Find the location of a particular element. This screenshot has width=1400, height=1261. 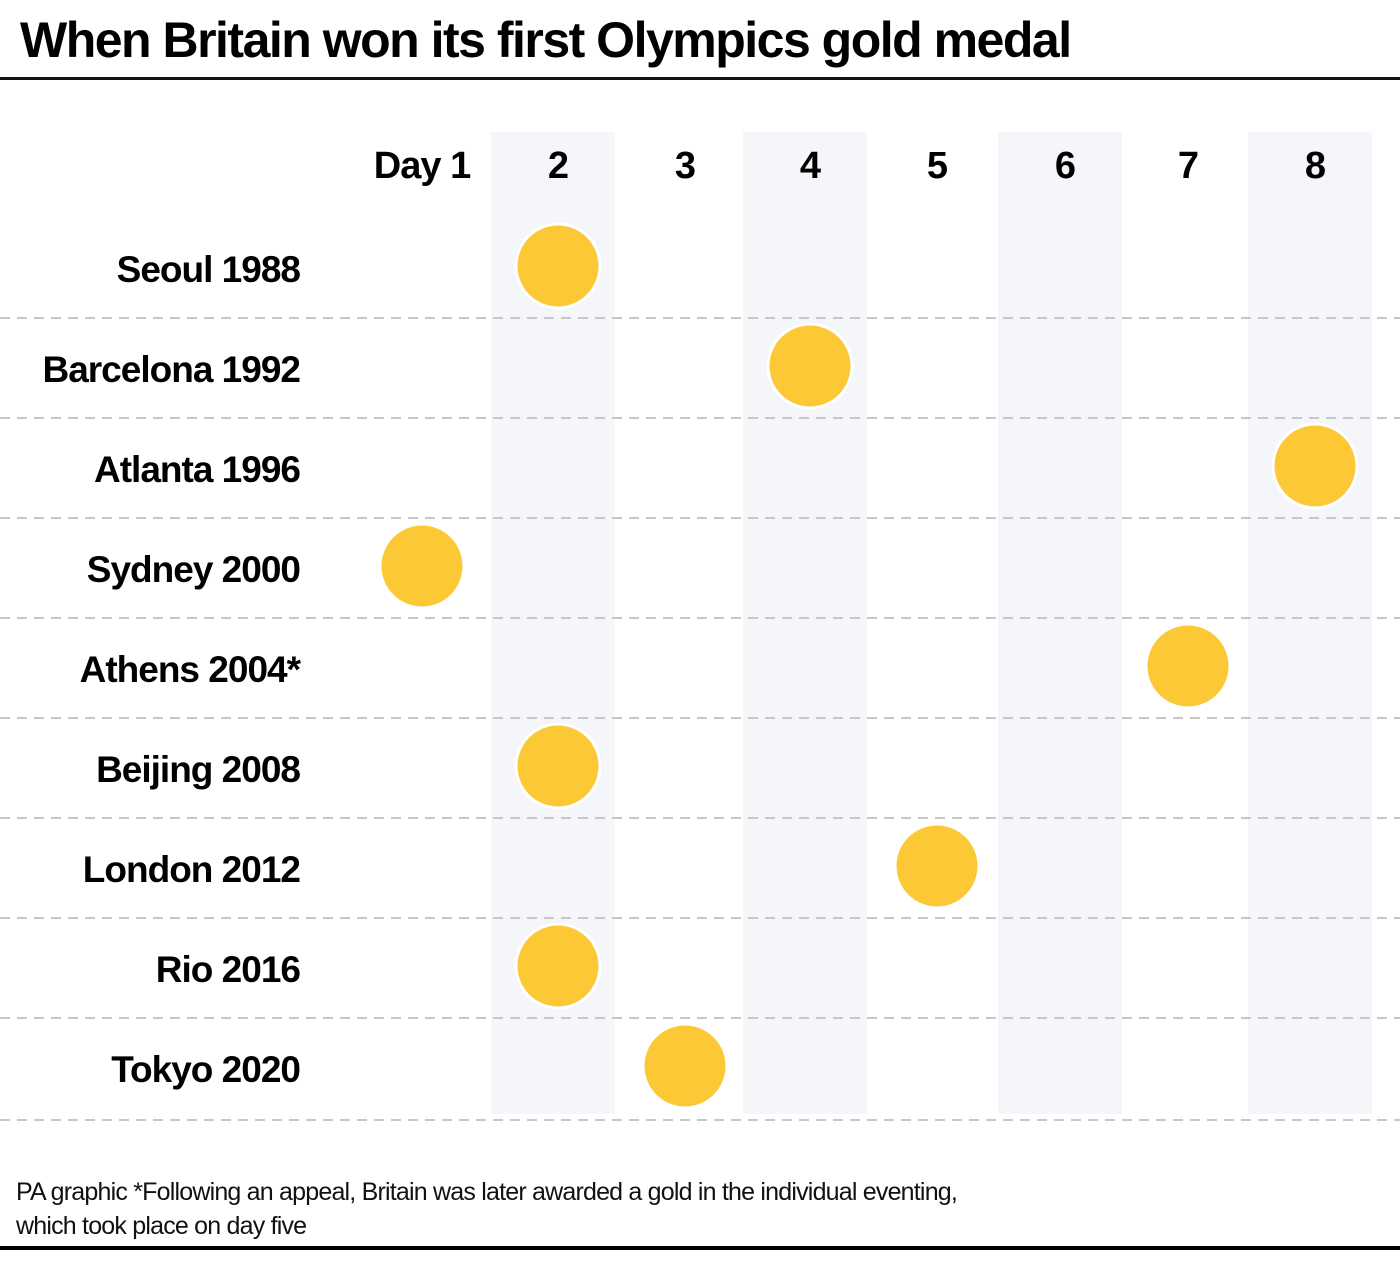

title-divider is located at coordinates (700, 78).